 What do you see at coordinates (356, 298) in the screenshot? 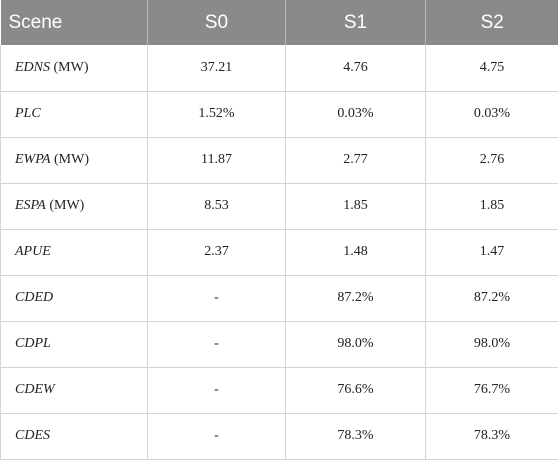
I see `value-cell-s1: 87.2%` at bounding box center [356, 298].